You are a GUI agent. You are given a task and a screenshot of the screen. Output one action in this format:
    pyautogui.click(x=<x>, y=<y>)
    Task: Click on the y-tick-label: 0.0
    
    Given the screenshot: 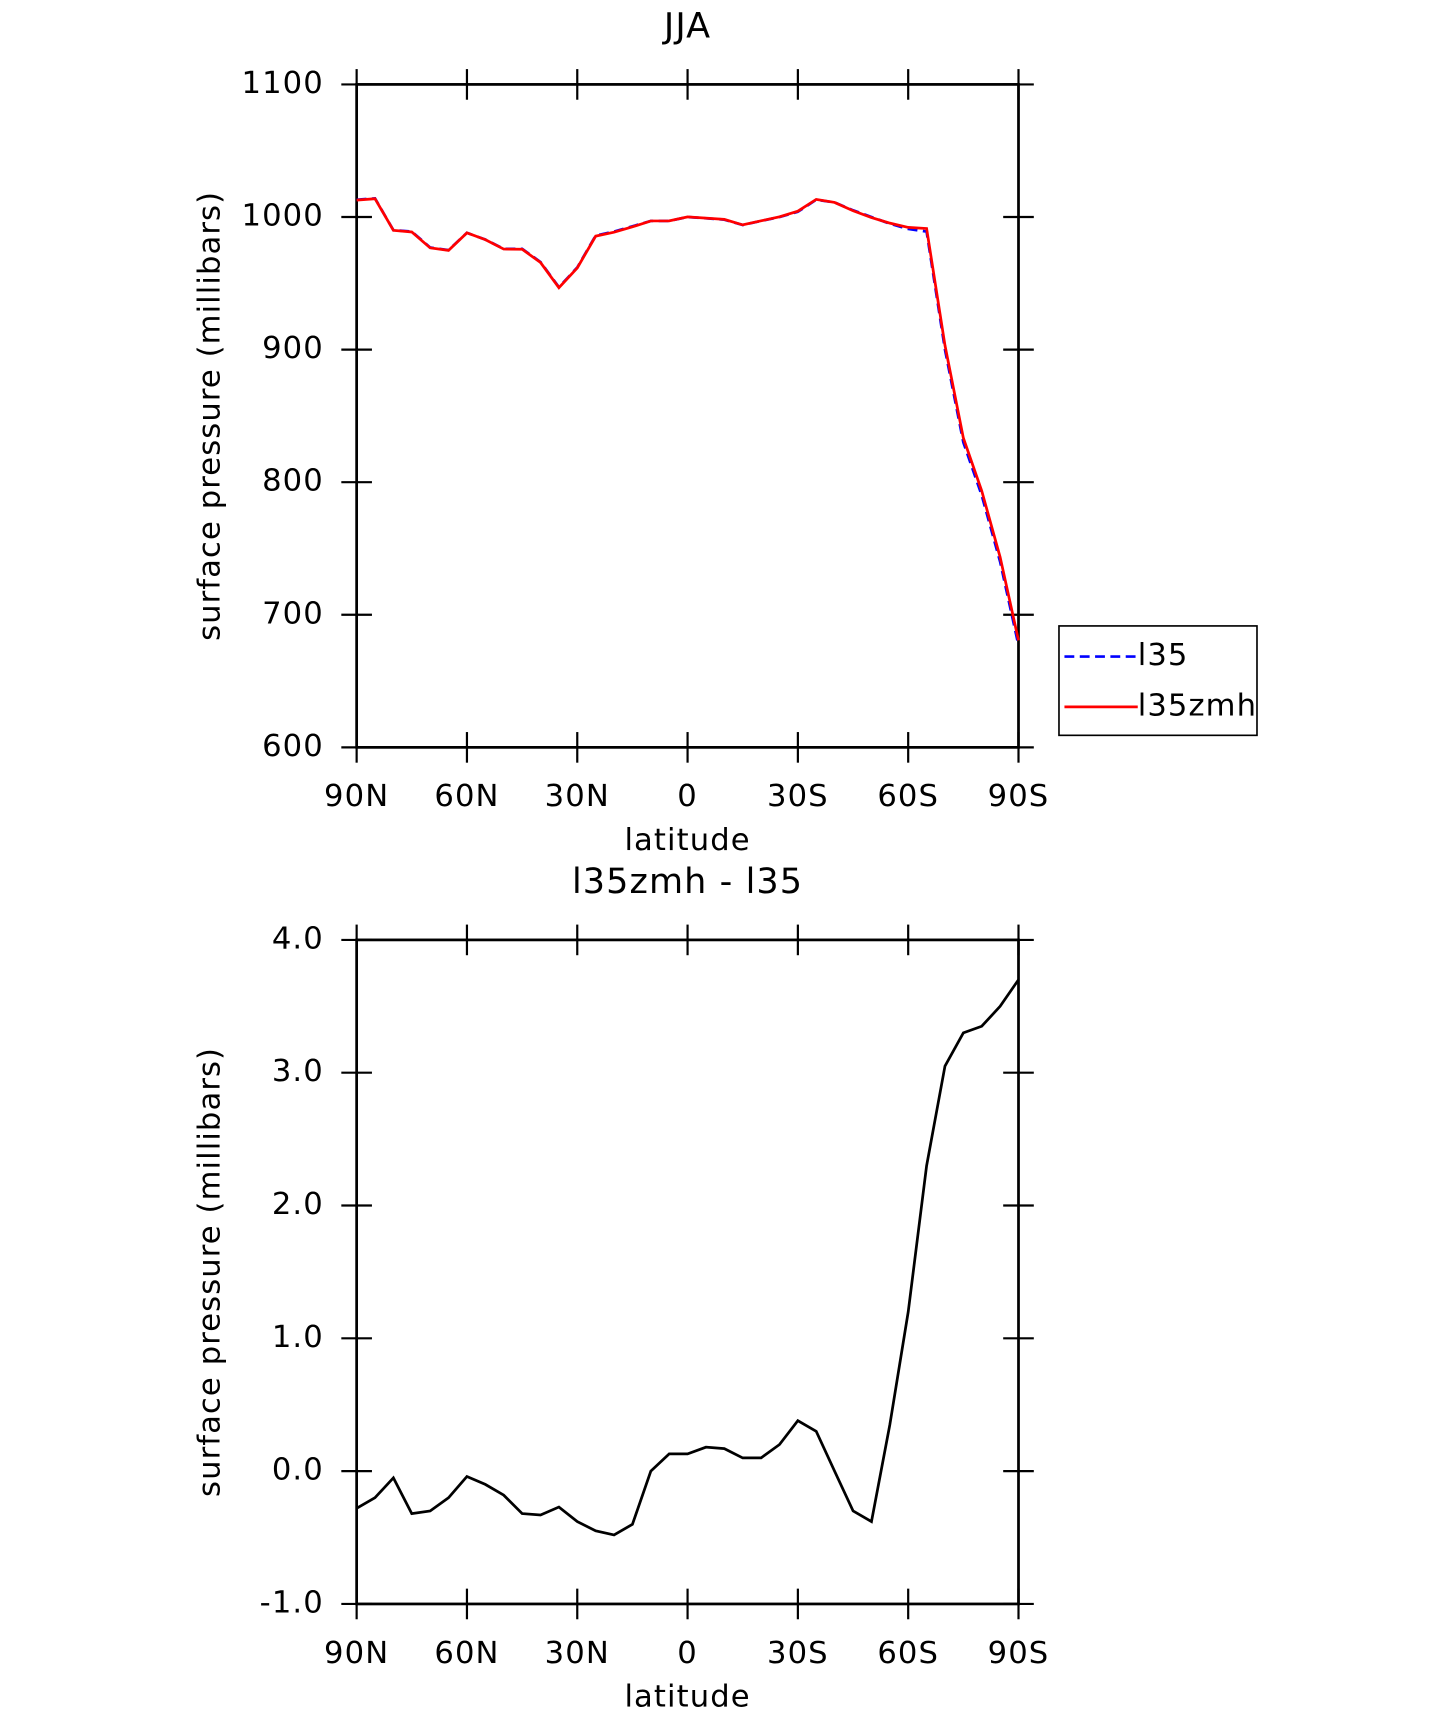 What is the action you would take?
    pyautogui.click(x=298, y=1470)
    